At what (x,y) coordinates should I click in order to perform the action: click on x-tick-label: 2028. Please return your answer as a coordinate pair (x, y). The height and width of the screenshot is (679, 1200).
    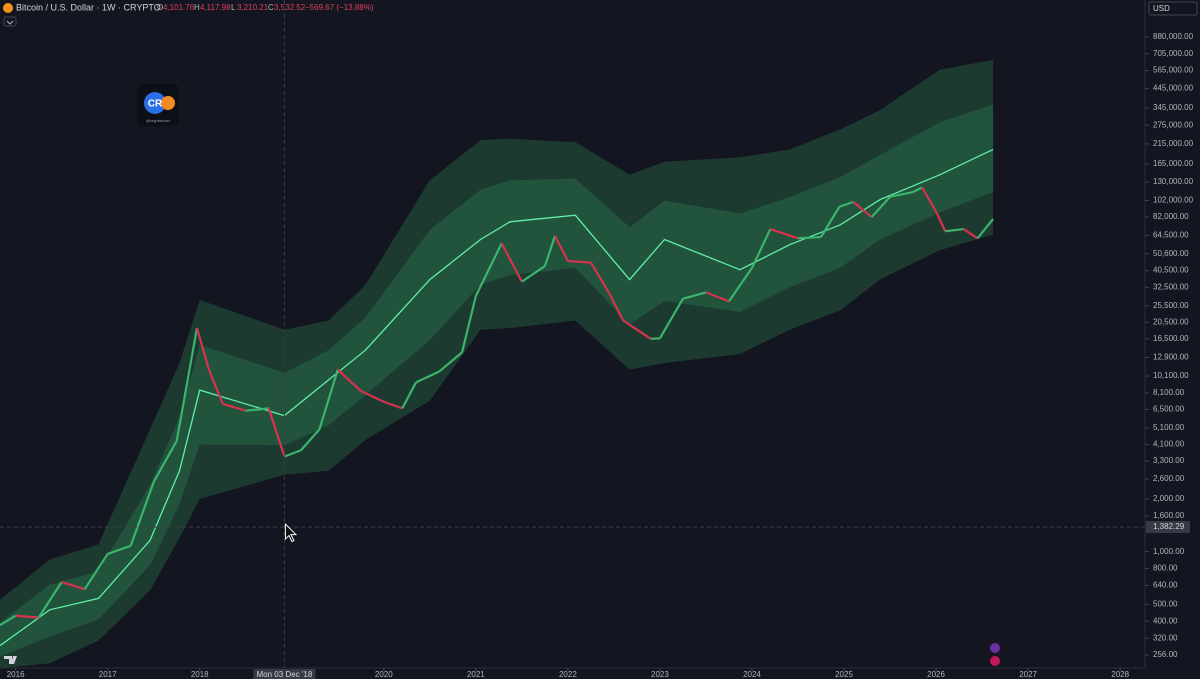
    Looking at the image, I should click on (1120, 674).